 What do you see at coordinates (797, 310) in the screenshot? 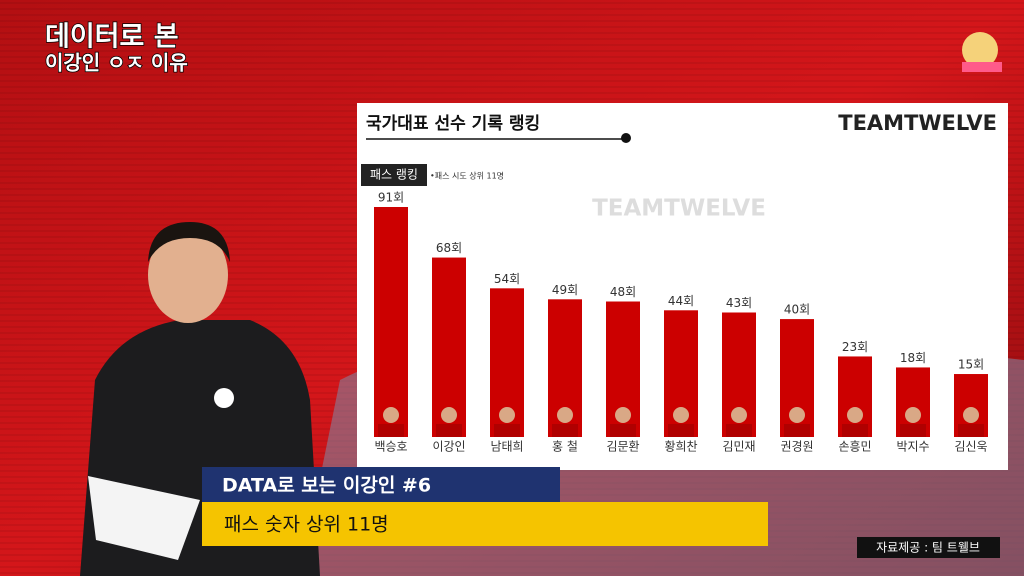
I see `value-label: 40회` at bounding box center [797, 310].